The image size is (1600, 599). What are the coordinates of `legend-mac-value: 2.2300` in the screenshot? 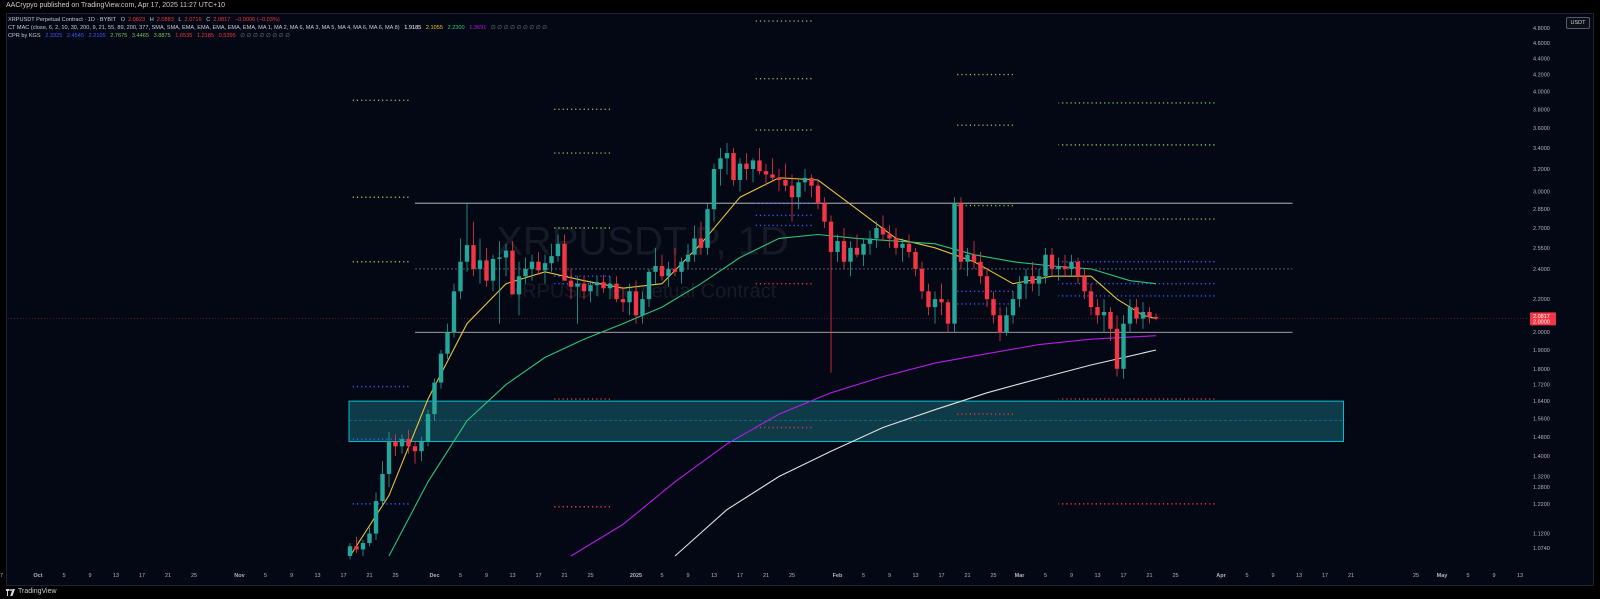 It's located at (456, 28).